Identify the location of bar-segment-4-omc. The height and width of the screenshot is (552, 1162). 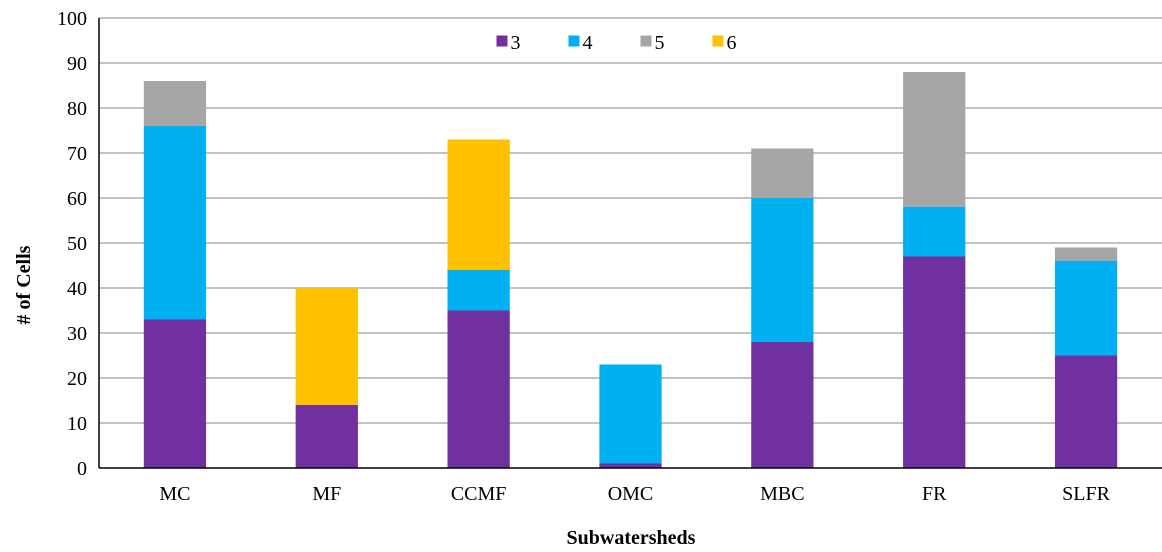
(630, 414).